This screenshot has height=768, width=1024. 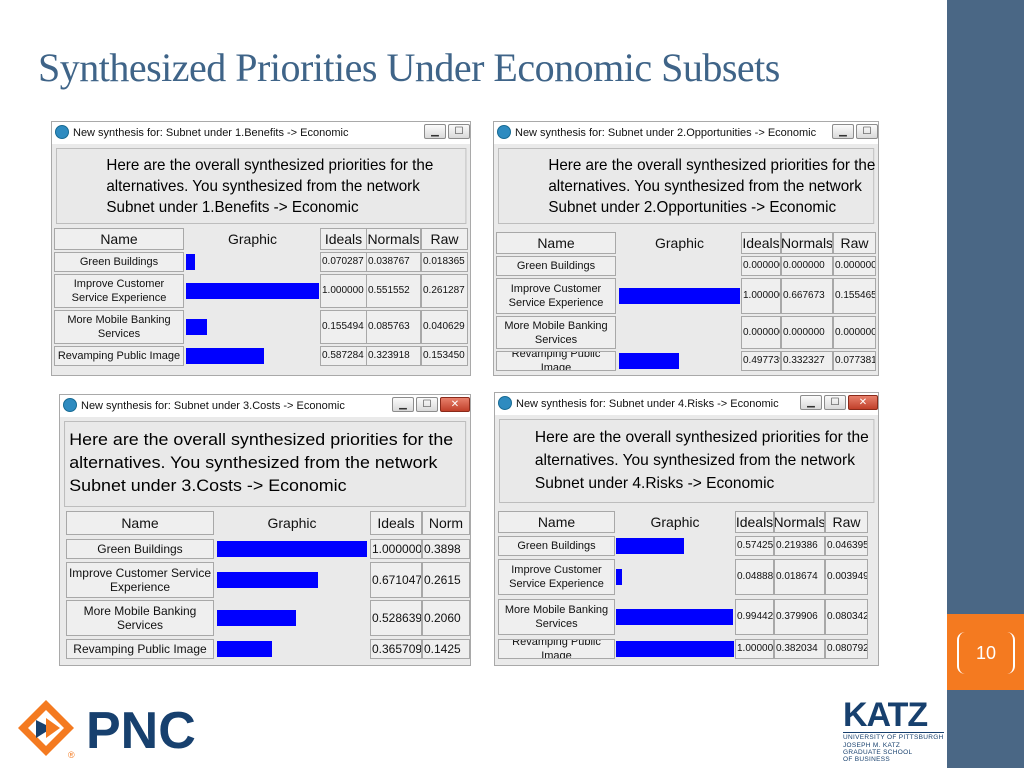 What do you see at coordinates (396, 580) in the screenshot?
I see `value-ideals: 0.671047` at bounding box center [396, 580].